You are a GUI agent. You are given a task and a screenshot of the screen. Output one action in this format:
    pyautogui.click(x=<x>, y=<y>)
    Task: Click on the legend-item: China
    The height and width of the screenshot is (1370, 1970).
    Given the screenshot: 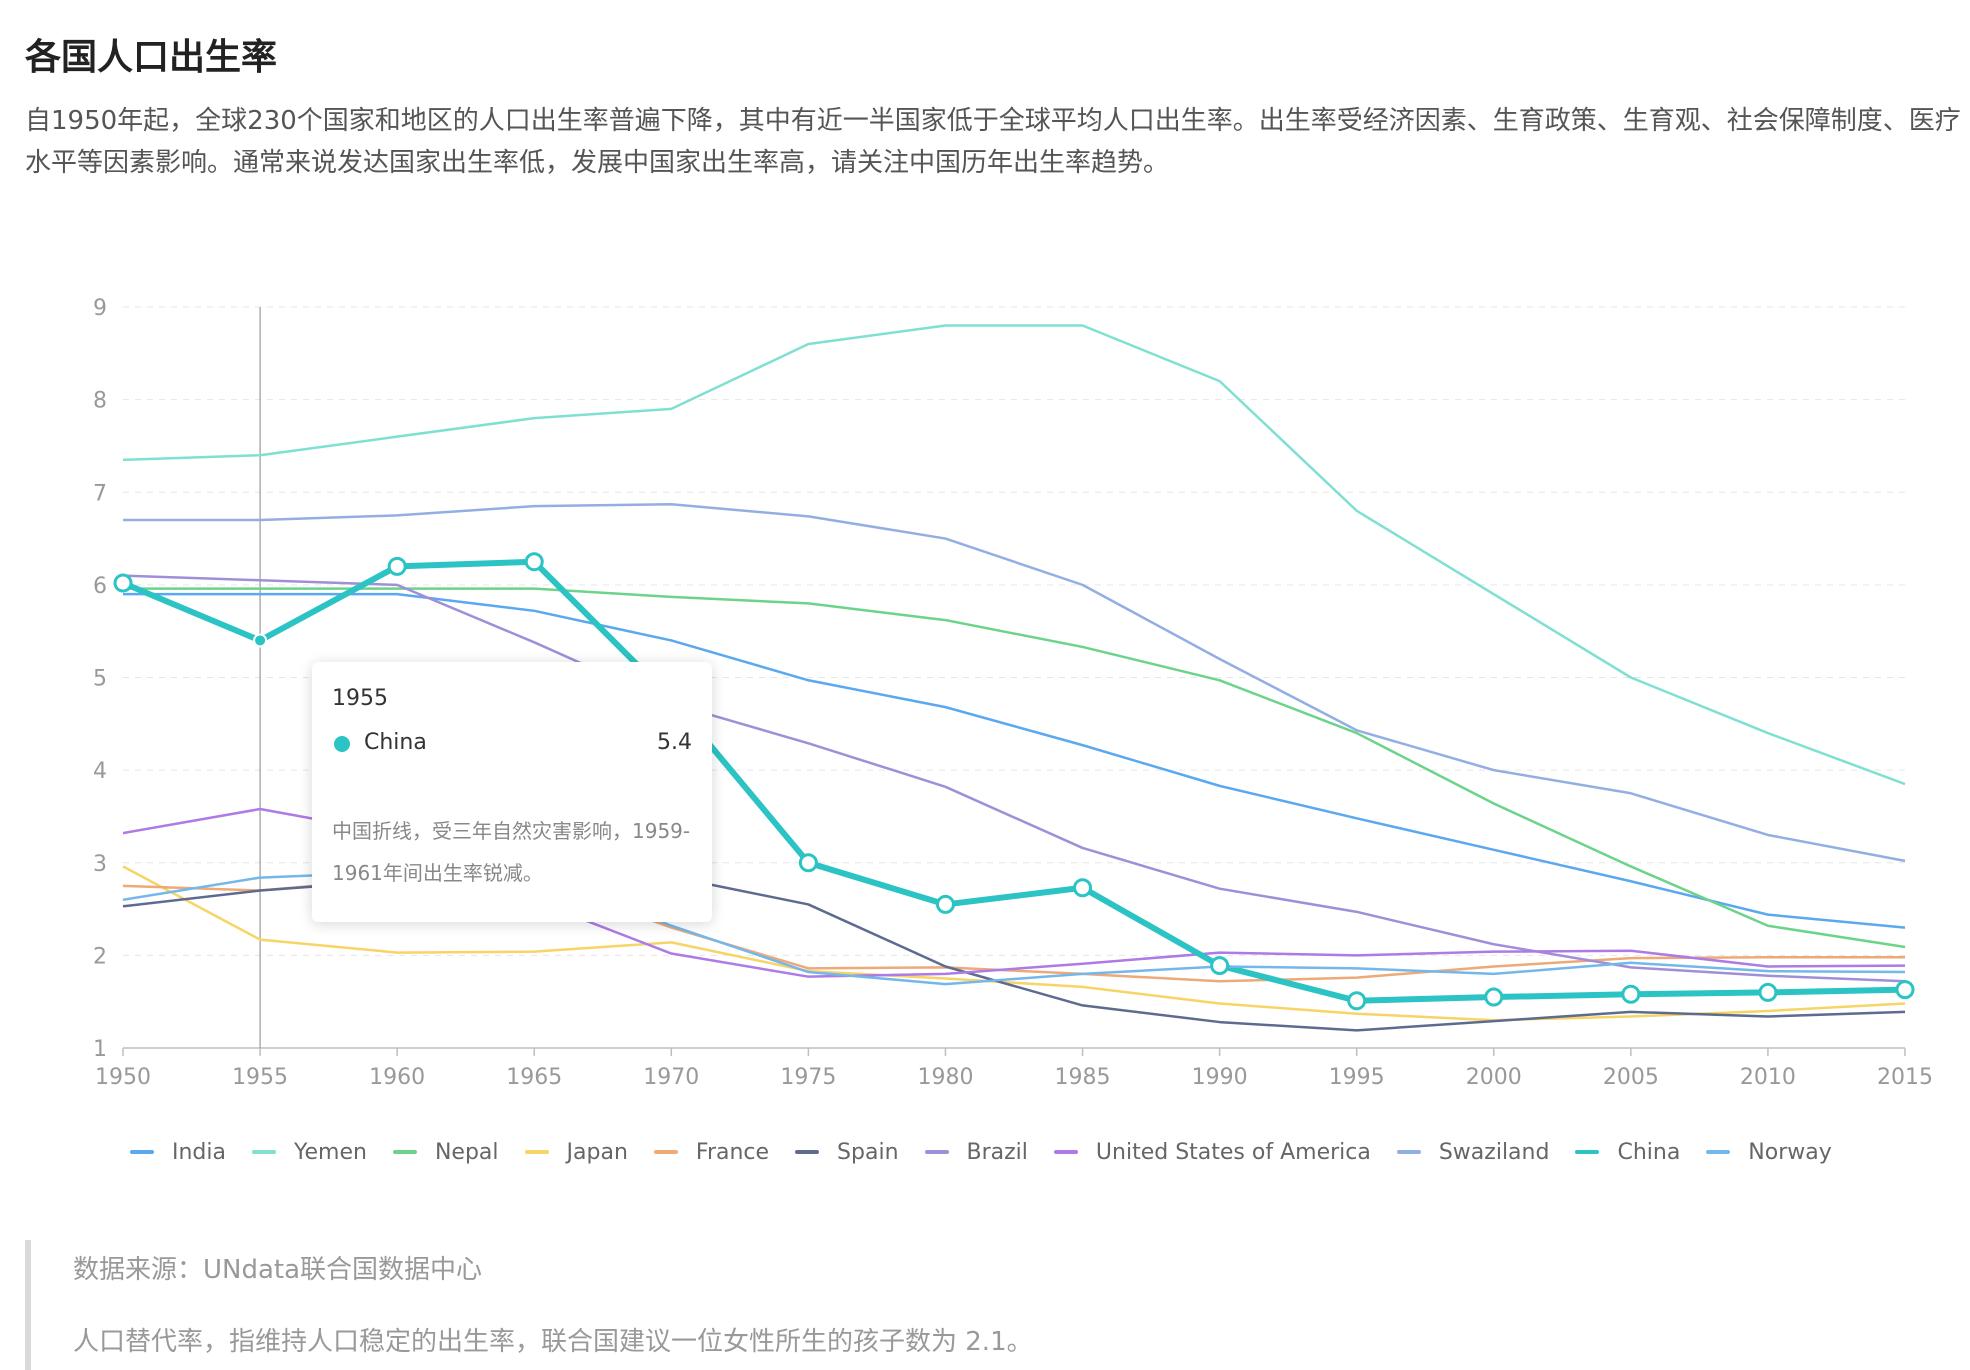 What is the action you would take?
    pyautogui.click(x=1627, y=1152)
    